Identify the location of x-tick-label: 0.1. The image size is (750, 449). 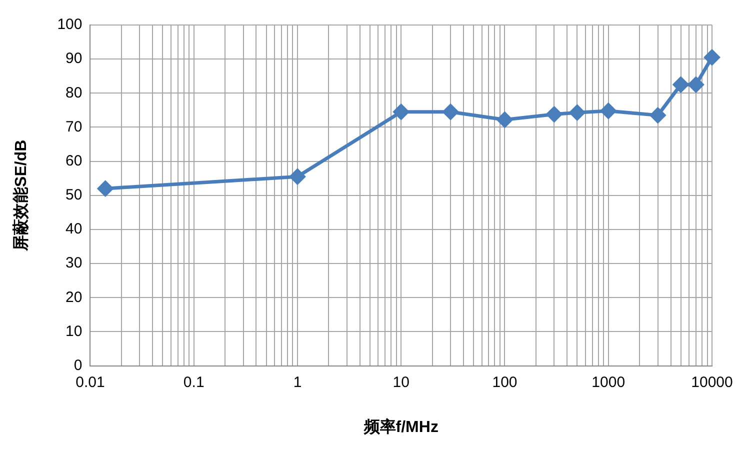
(193, 382).